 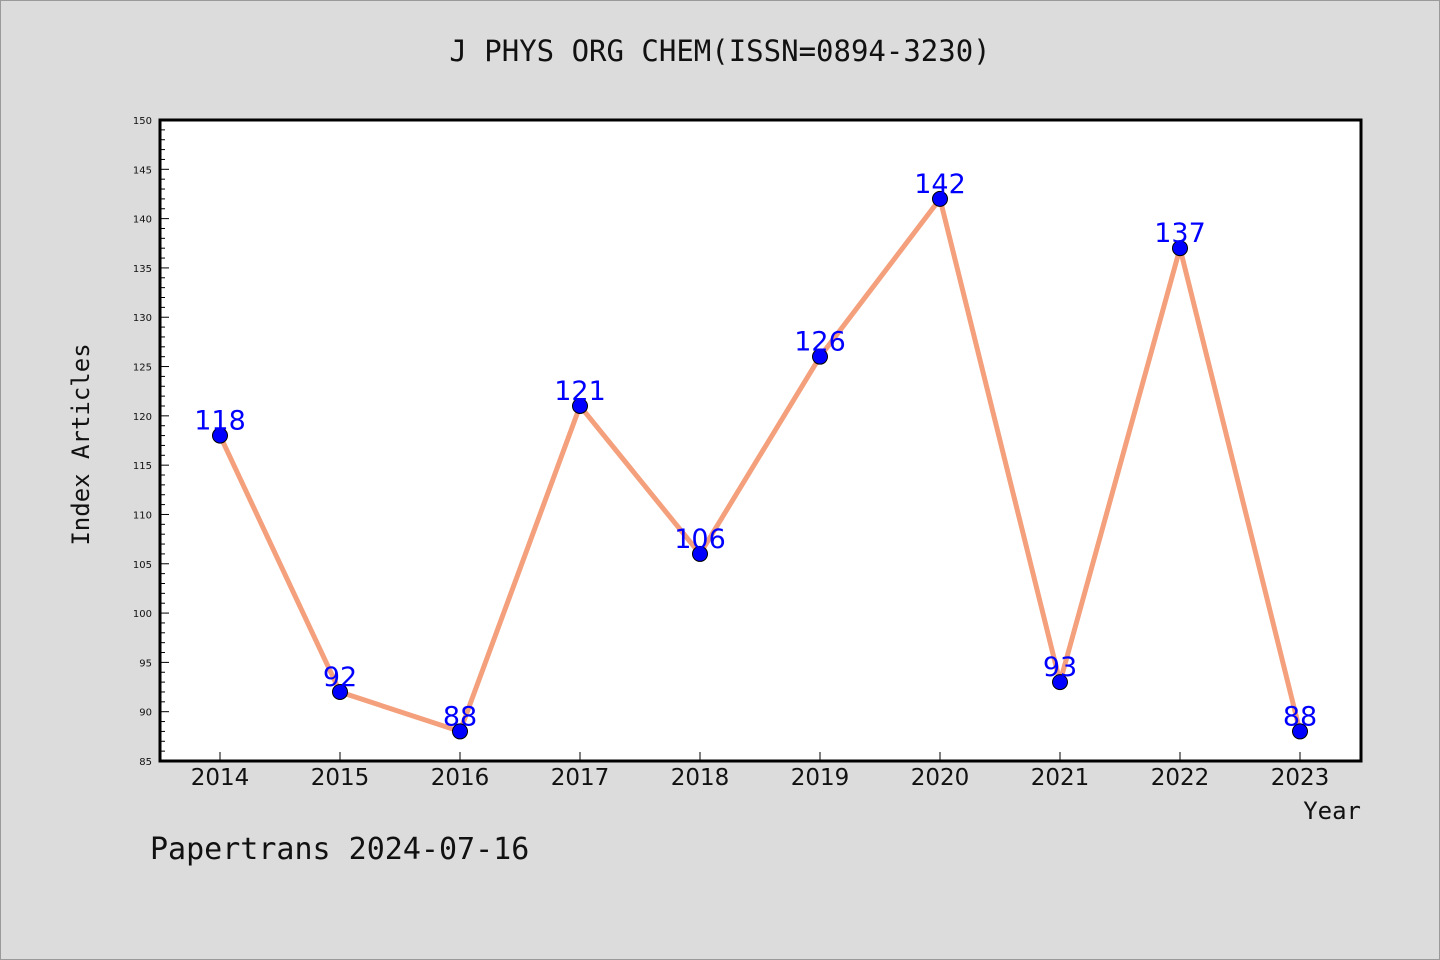 What do you see at coordinates (720, 51) in the screenshot?
I see `chart-title: J PHYS ORG CHEM(ISSN=0894-3230)` at bounding box center [720, 51].